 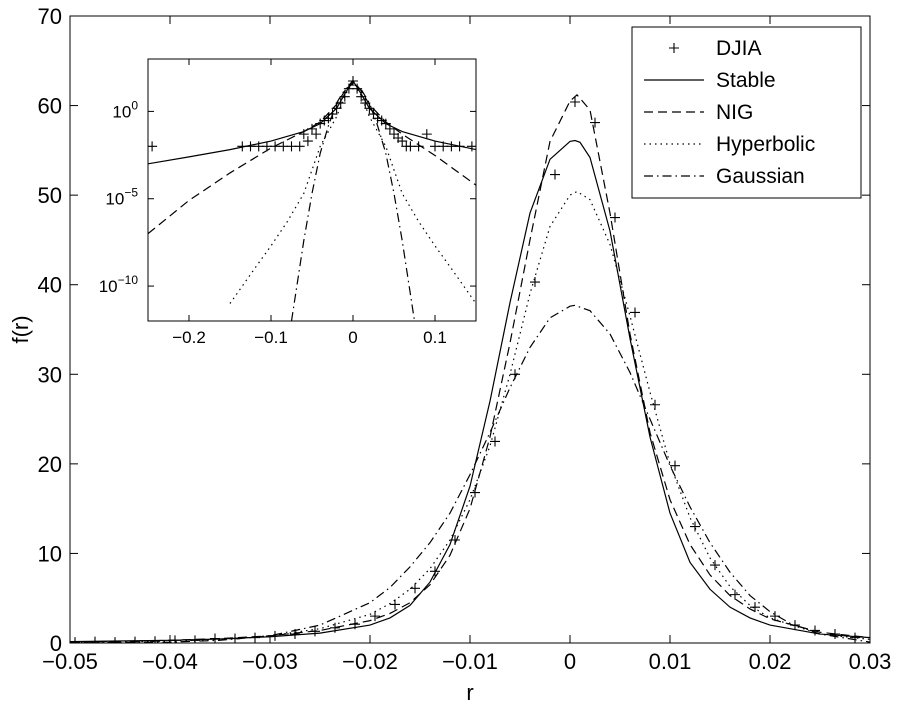 I want to click on inset-y-tick-label: 10⁰, so click(x=125, y=109).